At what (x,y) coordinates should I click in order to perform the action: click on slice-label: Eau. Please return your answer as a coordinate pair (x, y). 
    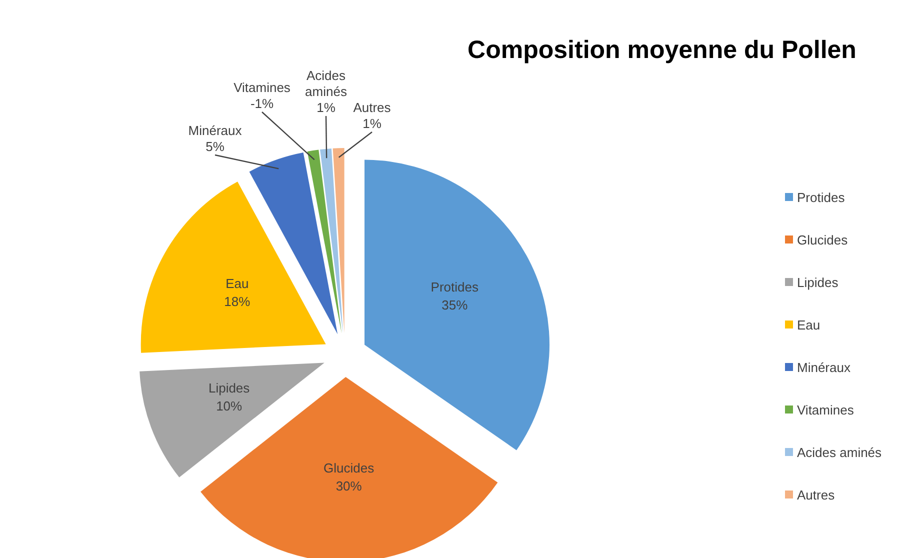
    Looking at the image, I should click on (237, 284).